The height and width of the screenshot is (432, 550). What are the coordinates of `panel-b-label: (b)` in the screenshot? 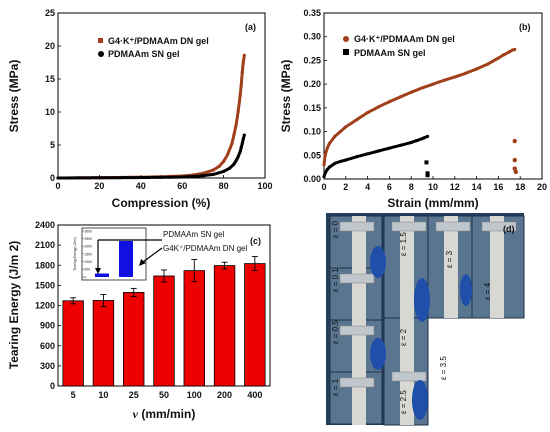 It's located at (525, 27).